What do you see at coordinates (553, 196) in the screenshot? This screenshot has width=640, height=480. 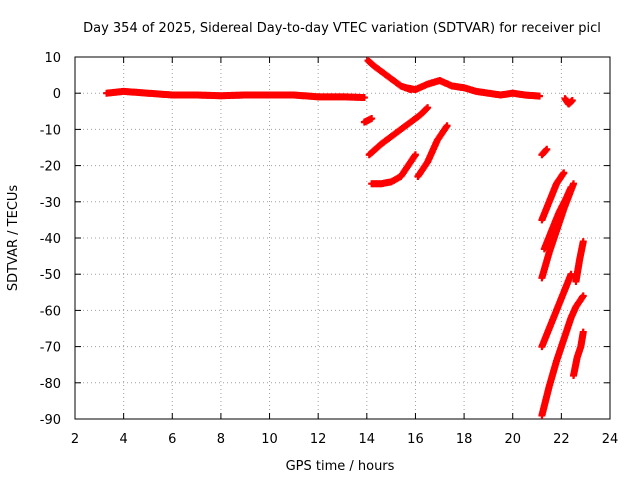 I see `series-seg-21.2-b` at bounding box center [553, 196].